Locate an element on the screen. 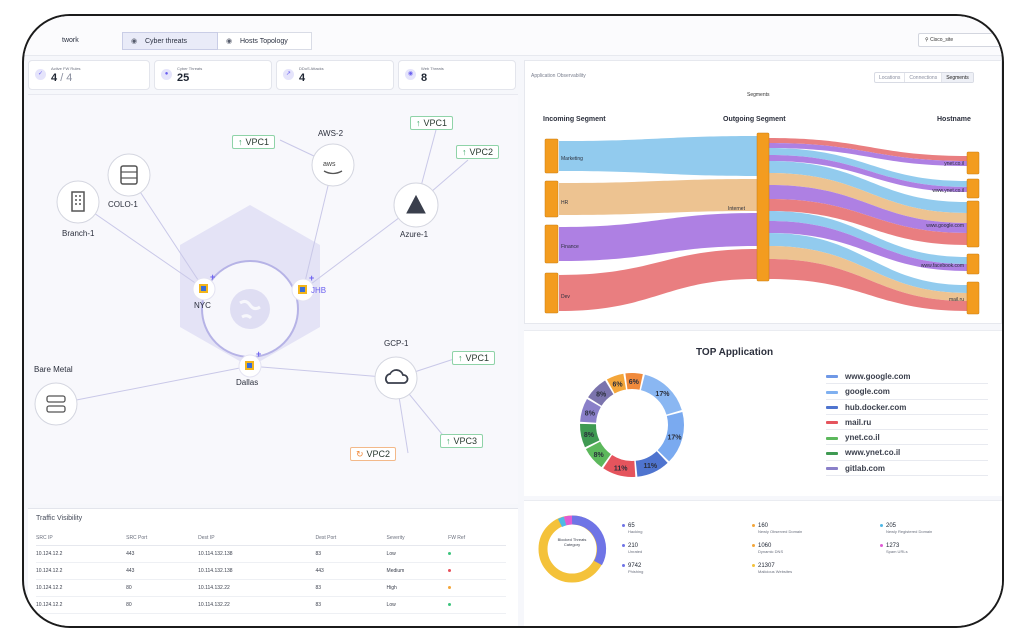 The width and height of the screenshot is (1024, 633). blocked-threats-donut is located at coordinates (572, 549).